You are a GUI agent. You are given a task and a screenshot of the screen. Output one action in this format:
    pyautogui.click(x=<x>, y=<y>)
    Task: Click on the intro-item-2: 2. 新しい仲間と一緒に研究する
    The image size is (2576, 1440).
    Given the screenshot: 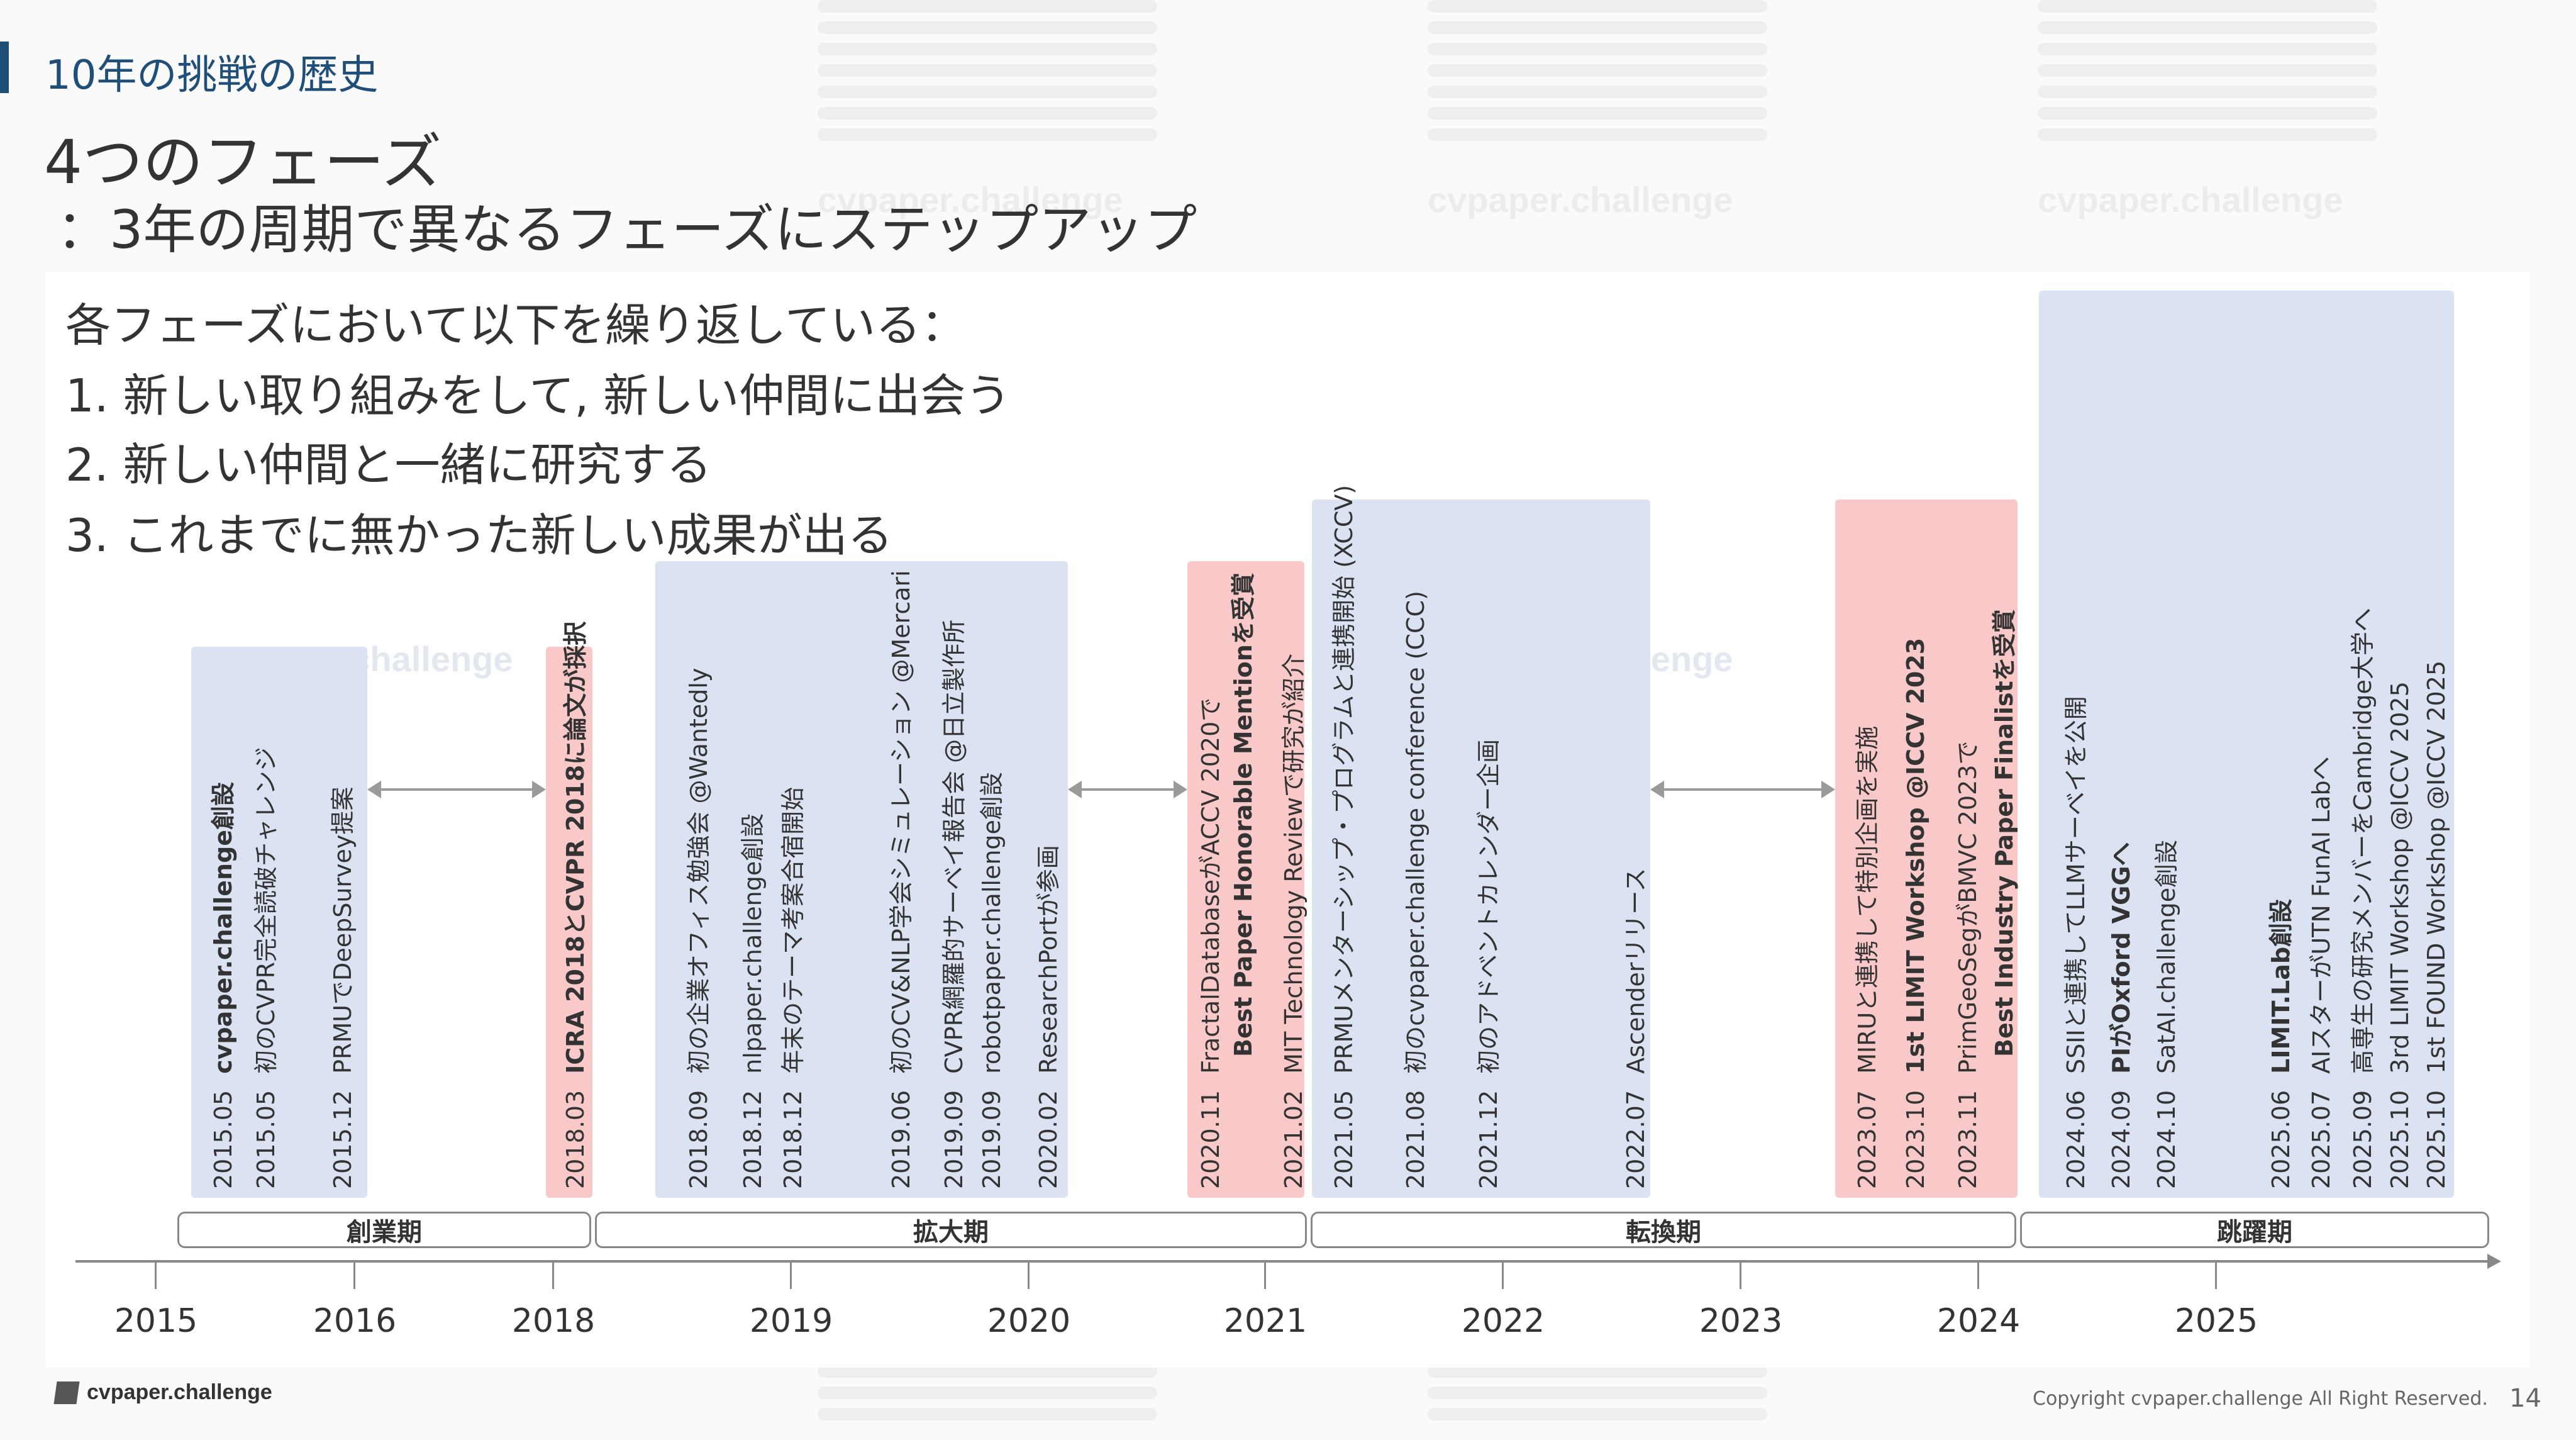 What is the action you would take?
    pyautogui.click(x=388, y=464)
    